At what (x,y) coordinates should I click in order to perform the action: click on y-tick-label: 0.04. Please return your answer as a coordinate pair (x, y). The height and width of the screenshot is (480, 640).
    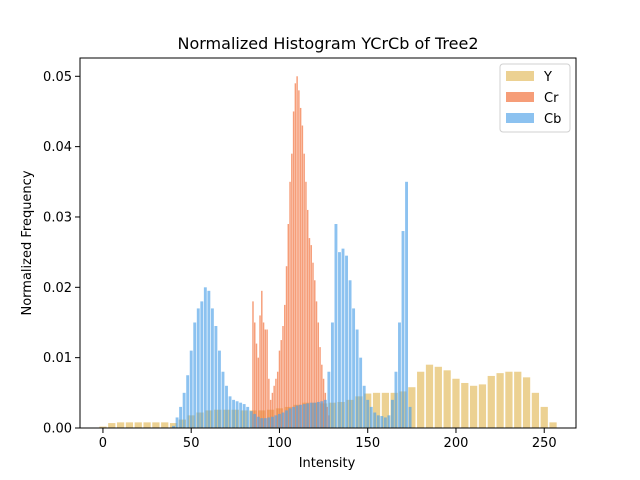
    Looking at the image, I should click on (57, 147).